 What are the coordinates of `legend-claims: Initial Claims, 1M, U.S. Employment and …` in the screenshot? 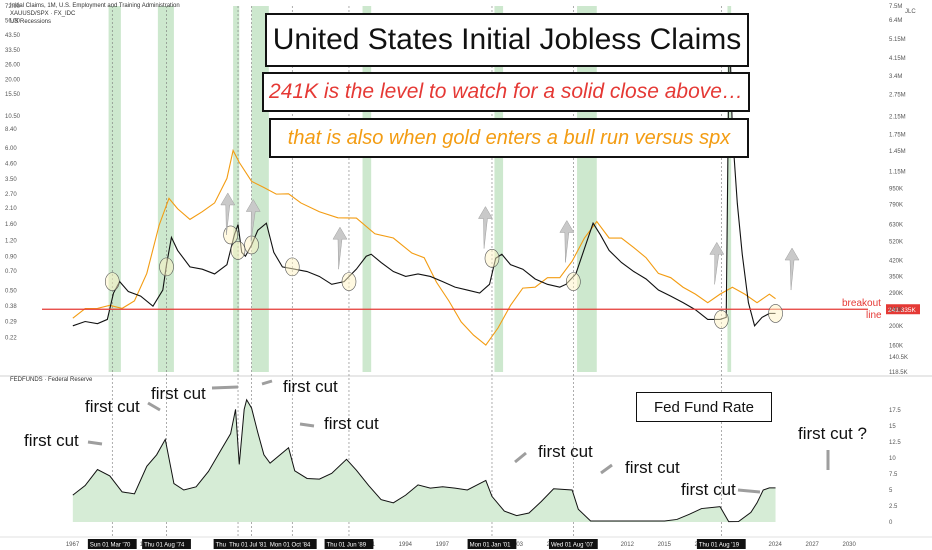 It's located at (95, 6).